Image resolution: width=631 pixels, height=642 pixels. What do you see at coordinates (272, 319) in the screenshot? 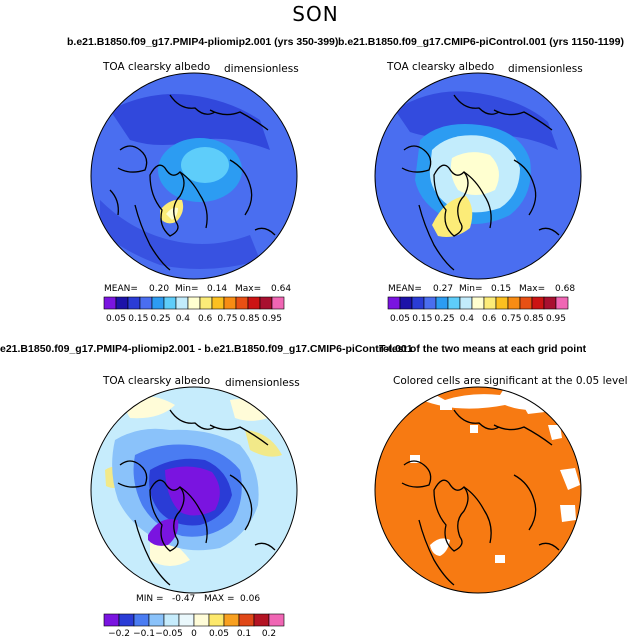
I see `colorbar-tick-label: 0.95` at bounding box center [272, 319].